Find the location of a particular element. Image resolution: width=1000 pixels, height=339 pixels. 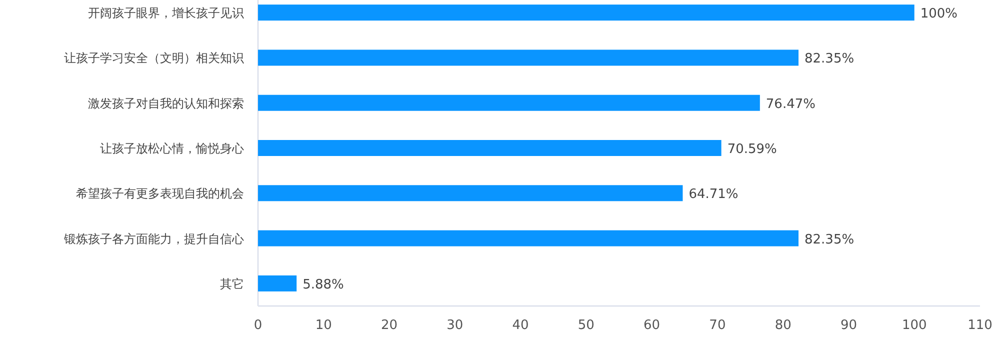

y-tick-label: 开阔孩子眼界，增长孩子见识 is located at coordinates (166, 13).